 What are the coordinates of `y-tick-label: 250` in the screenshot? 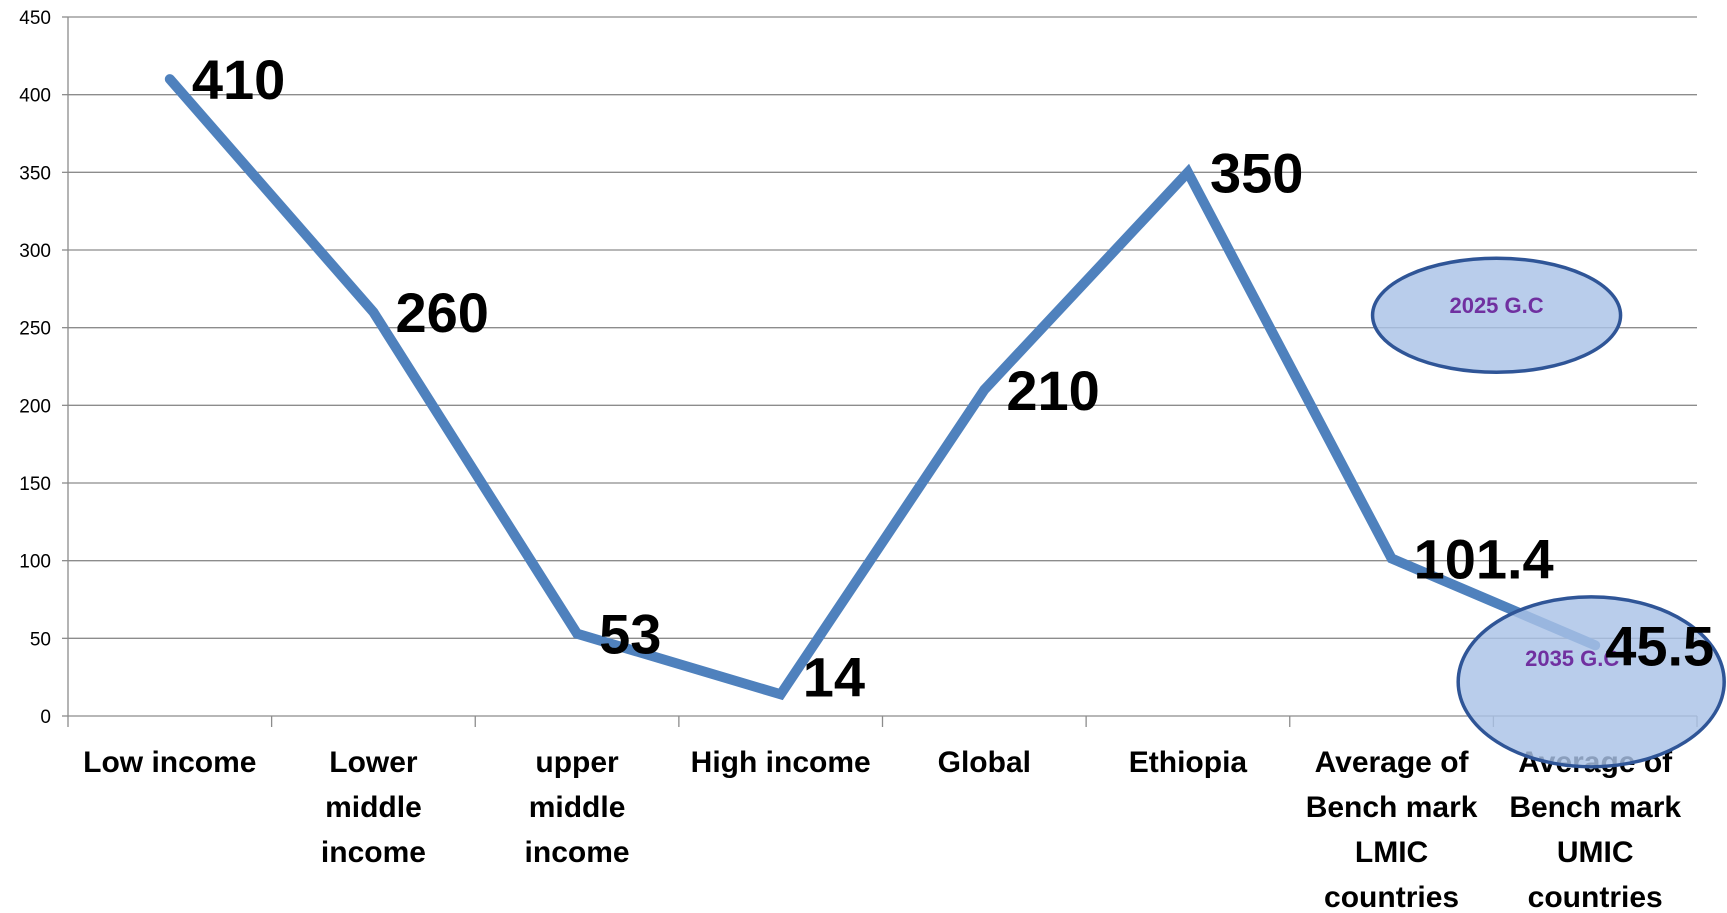 It's located at (35, 329).